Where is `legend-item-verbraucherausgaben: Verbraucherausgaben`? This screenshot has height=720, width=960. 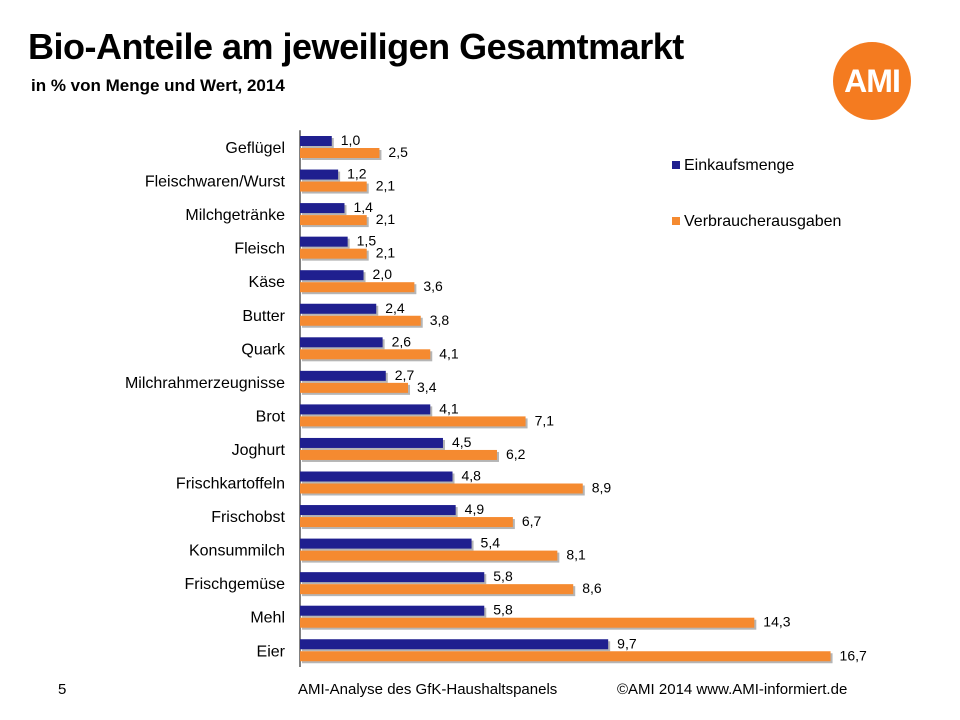 legend-item-verbraucherausgaben: Verbraucherausgaben is located at coordinates (756, 222).